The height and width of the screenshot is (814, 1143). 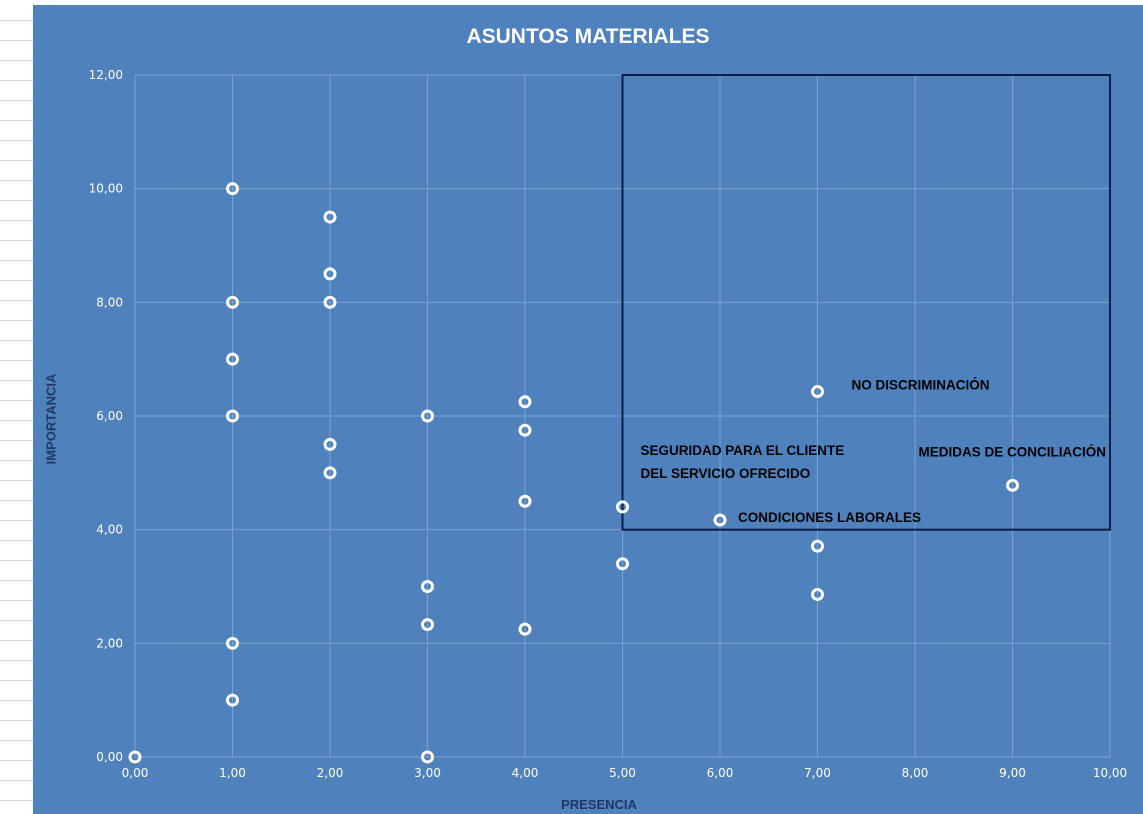 I want to click on y-tick-label: 12,00, so click(x=106, y=75).